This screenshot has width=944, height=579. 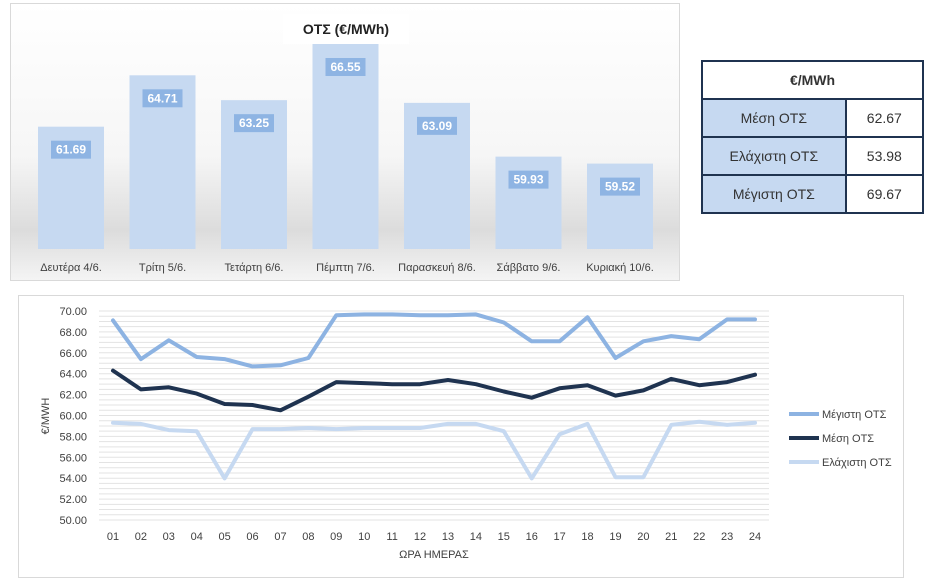 I want to click on x-tick-label: 08, so click(x=308, y=537).